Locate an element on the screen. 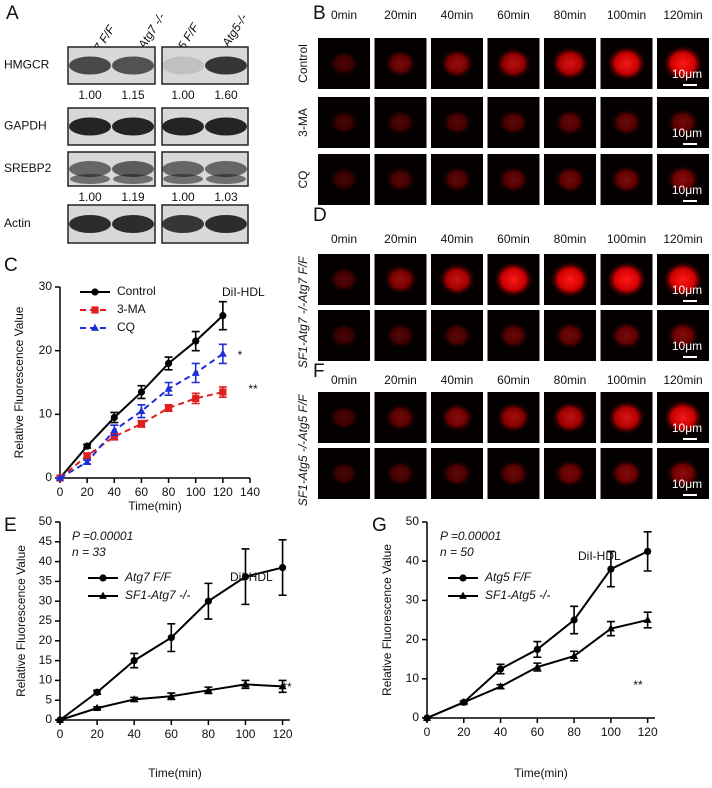 The height and width of the screenshot is (788, 712). y-tick-label: 50 is located at coordinates (46, 521).